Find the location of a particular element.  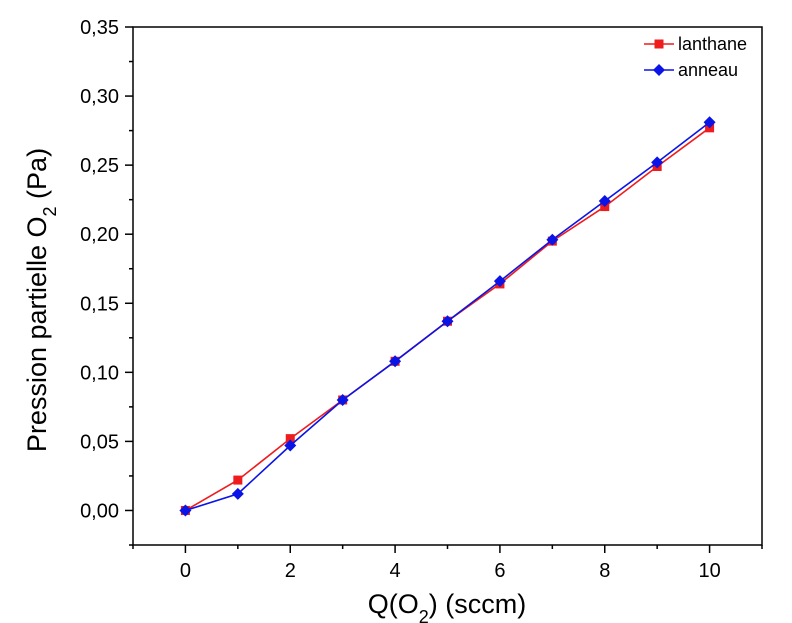

y-tick-label: 0,10 is located at coordinates (99, 373).